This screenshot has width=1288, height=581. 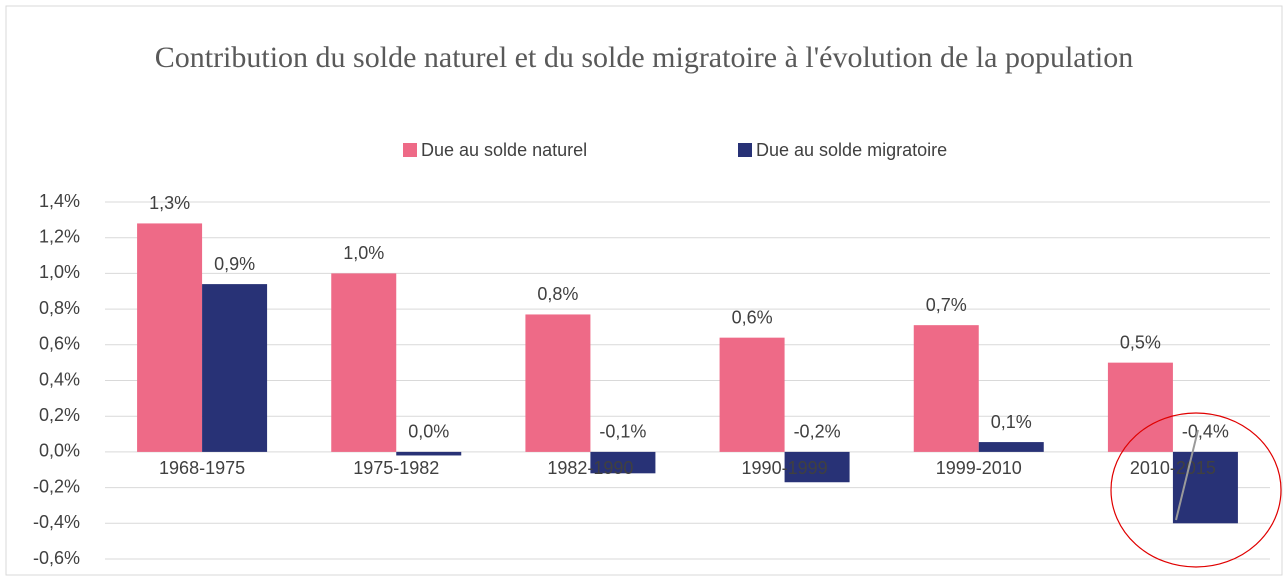 What do you see at coordinates (234, 264) in the screenshot?
I see `value-label: 0,9%` at bounding box center [234, 264].